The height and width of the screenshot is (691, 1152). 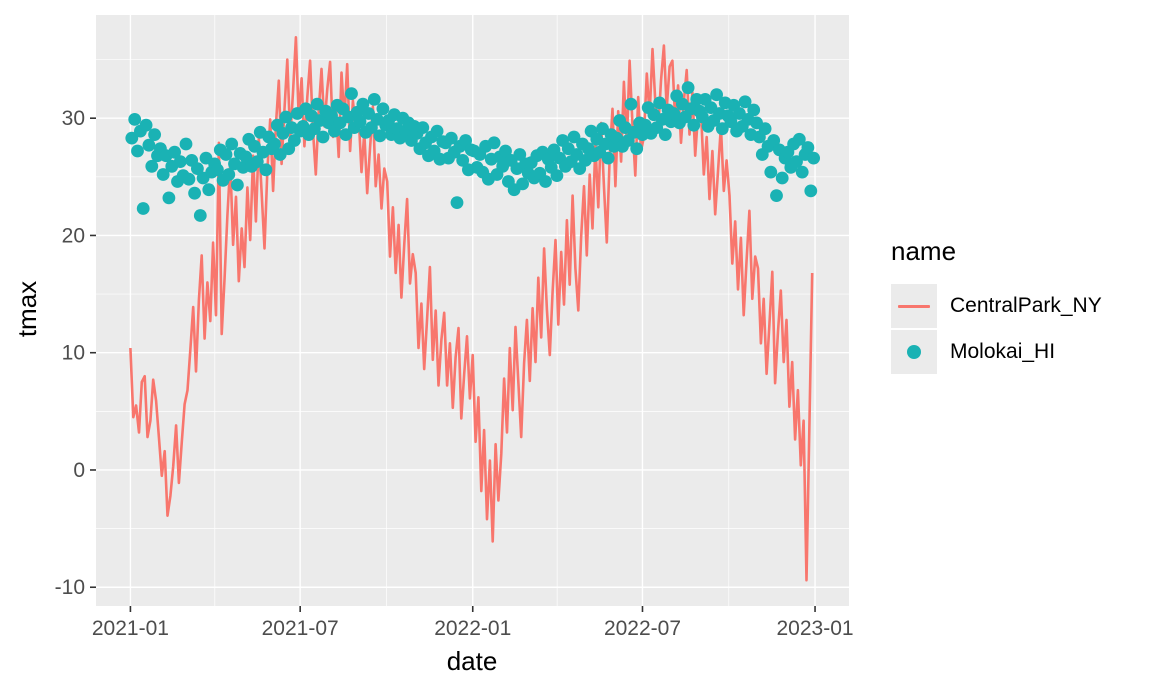 I want to click on legend-label-centralpark-ny: CentralPark_NY, so click(x=1026, y=305).